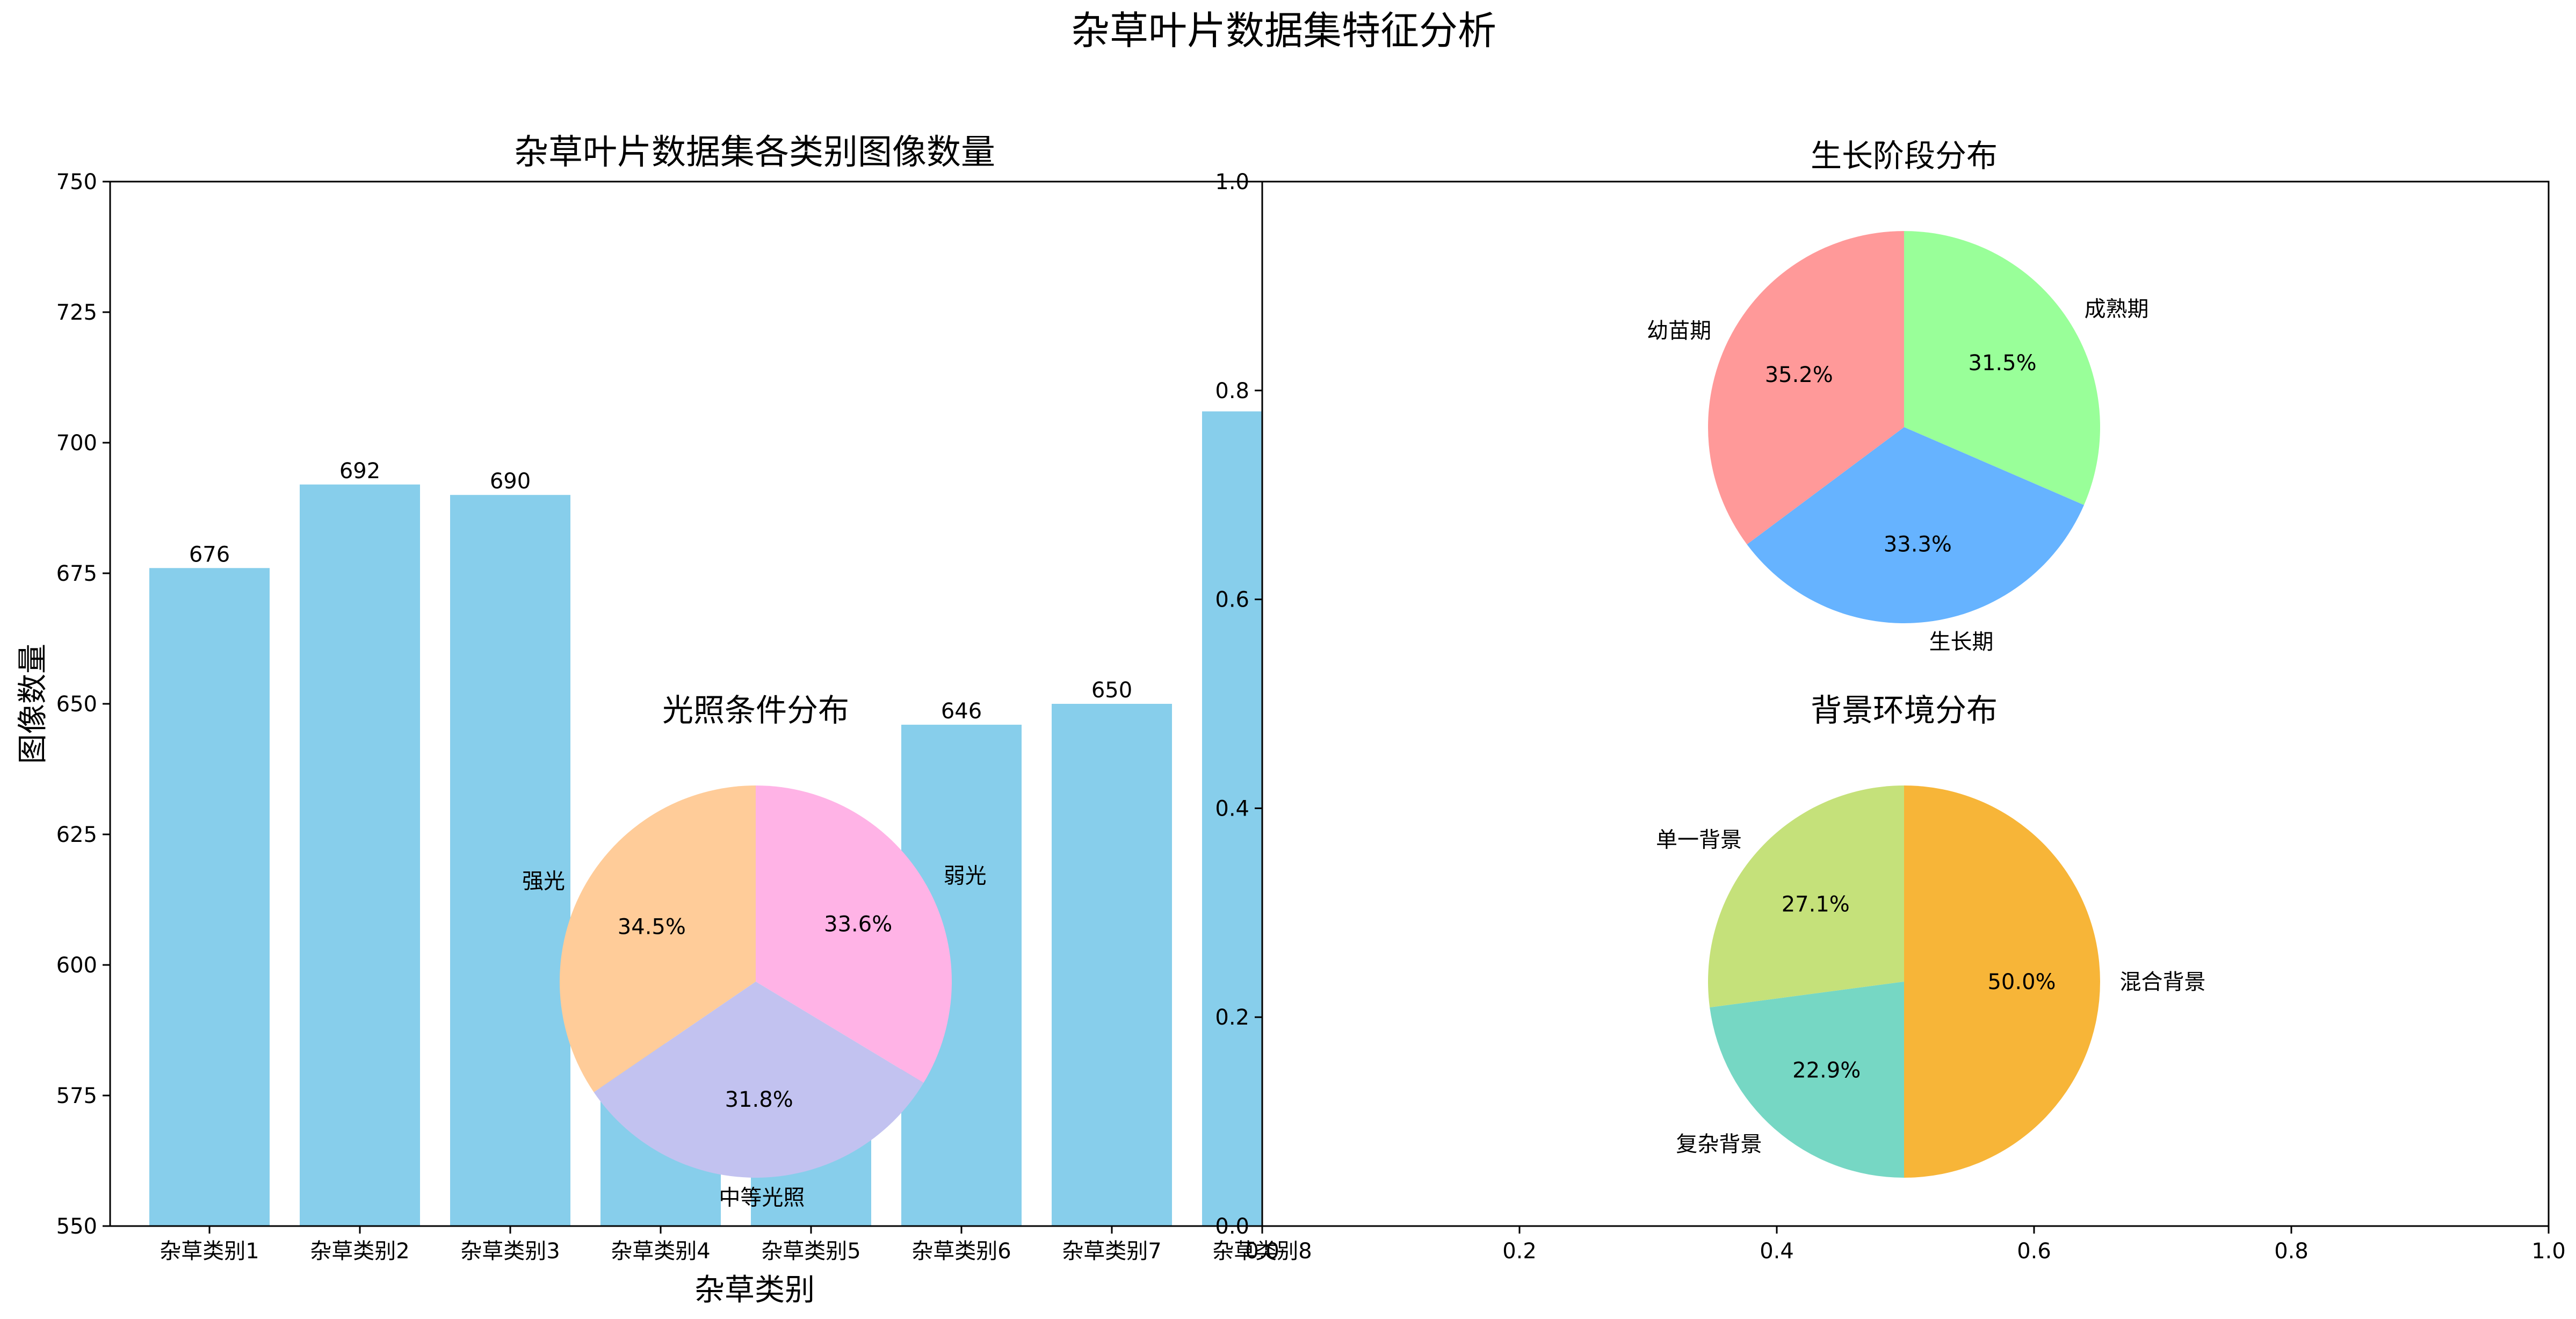  What do you see at coordinates (652, 927) in the screenshot?
I see `pie-percent-label: 34.5%` at bounding box center [652, 927].